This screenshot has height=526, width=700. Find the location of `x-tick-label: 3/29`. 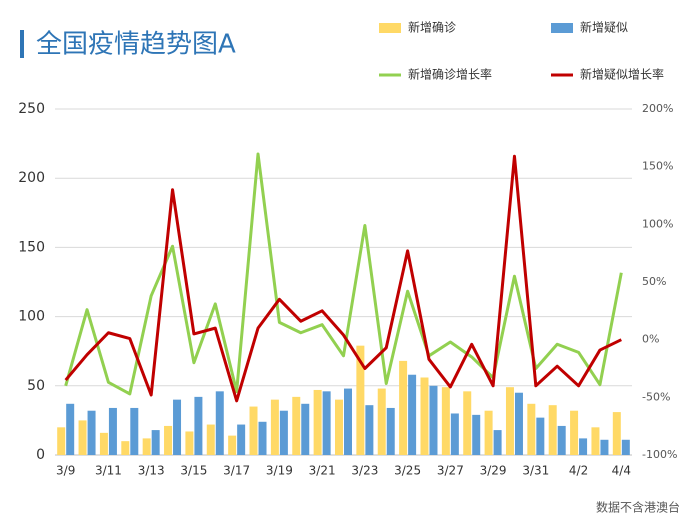

x-tick-label: 3/29 is located at coordinates (493, 471).